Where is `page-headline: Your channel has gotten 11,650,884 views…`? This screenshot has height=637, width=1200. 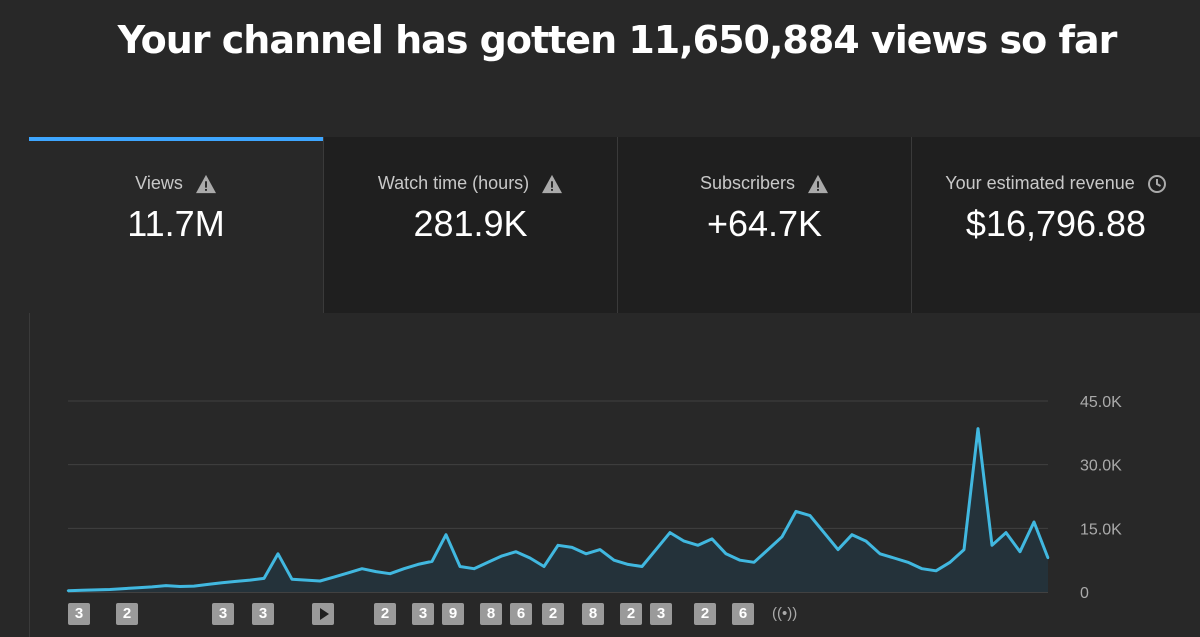 page-headline: Your channel has gotten 11,650,884 views… is located at coordinates (617, 40).